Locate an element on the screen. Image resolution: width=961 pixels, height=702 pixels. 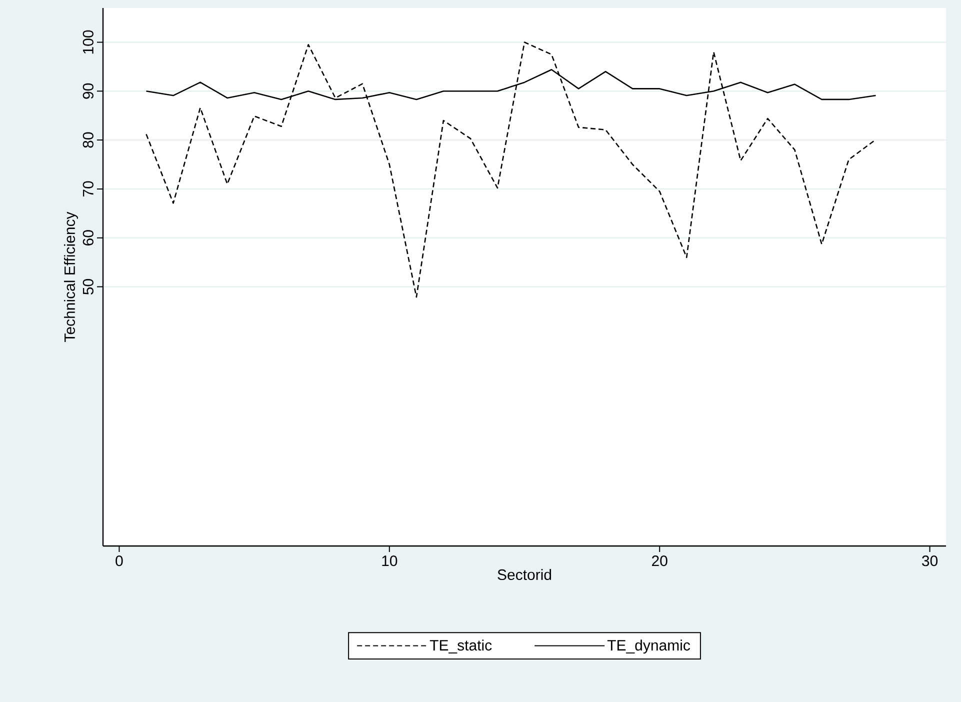
y-tick-label: 50 is located at coordinates (88, 287).